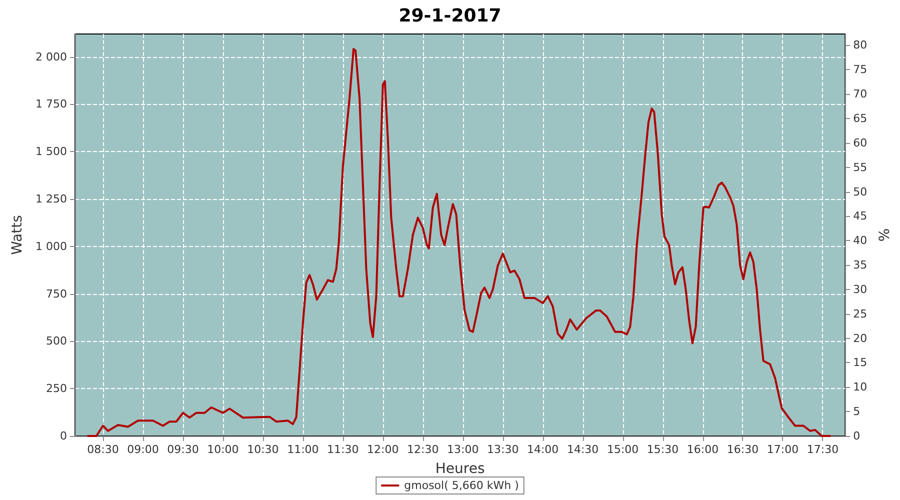 The image size is (900, 500). Describe the element at coordinates (860, 363) in the screenshot. I see `y2-tick-label: 15` at that location.